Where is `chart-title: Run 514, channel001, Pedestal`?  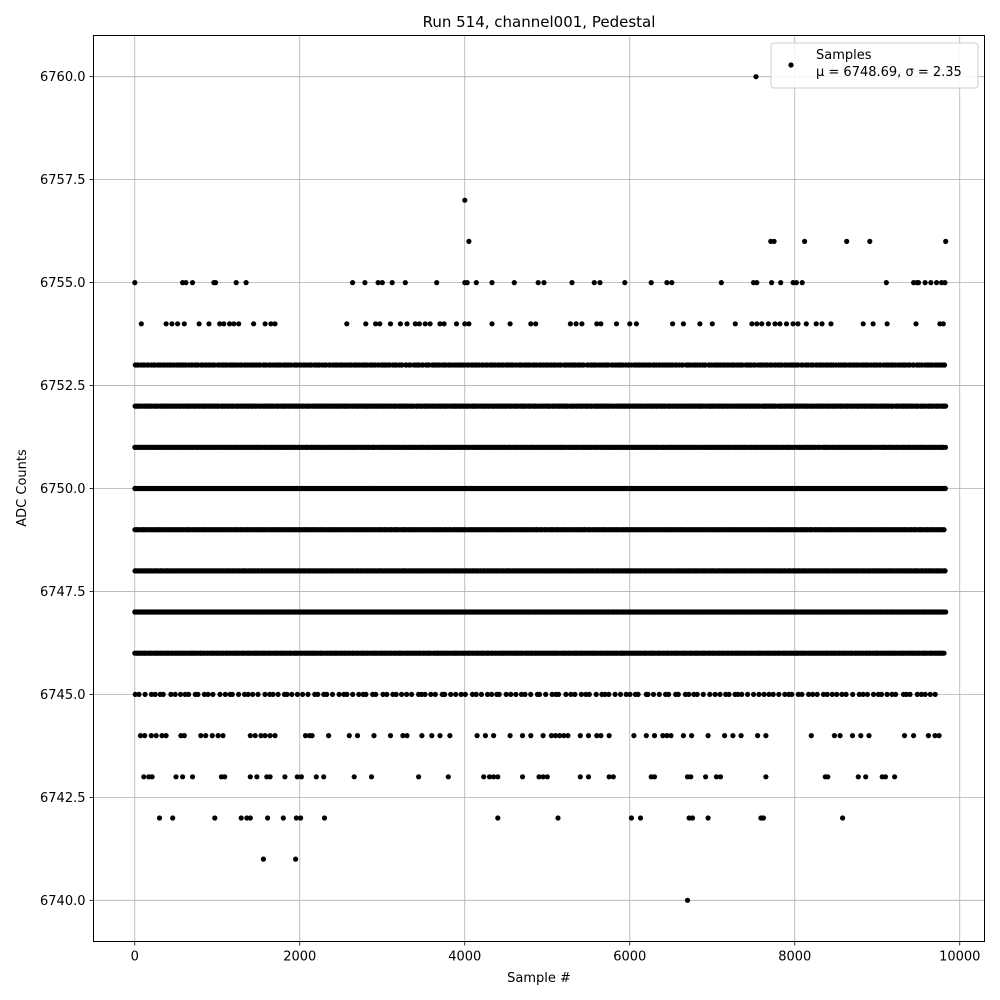
chart-title: Run 514, channel001, Pedestal is located at coordinates (539, 22).